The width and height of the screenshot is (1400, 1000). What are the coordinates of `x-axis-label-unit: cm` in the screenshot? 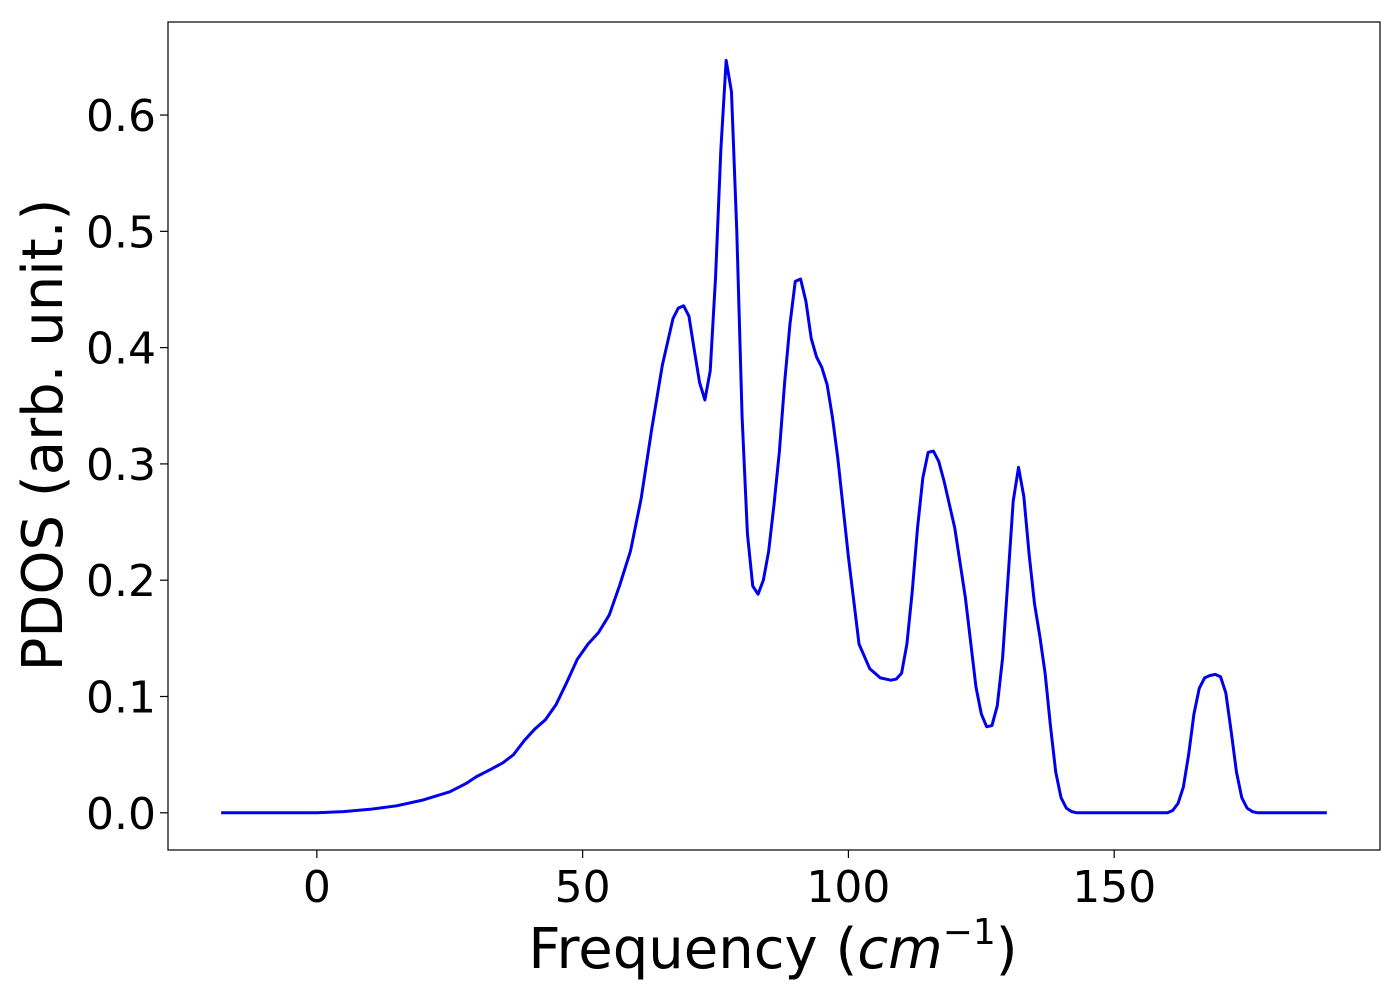 It's located at (899, 949).